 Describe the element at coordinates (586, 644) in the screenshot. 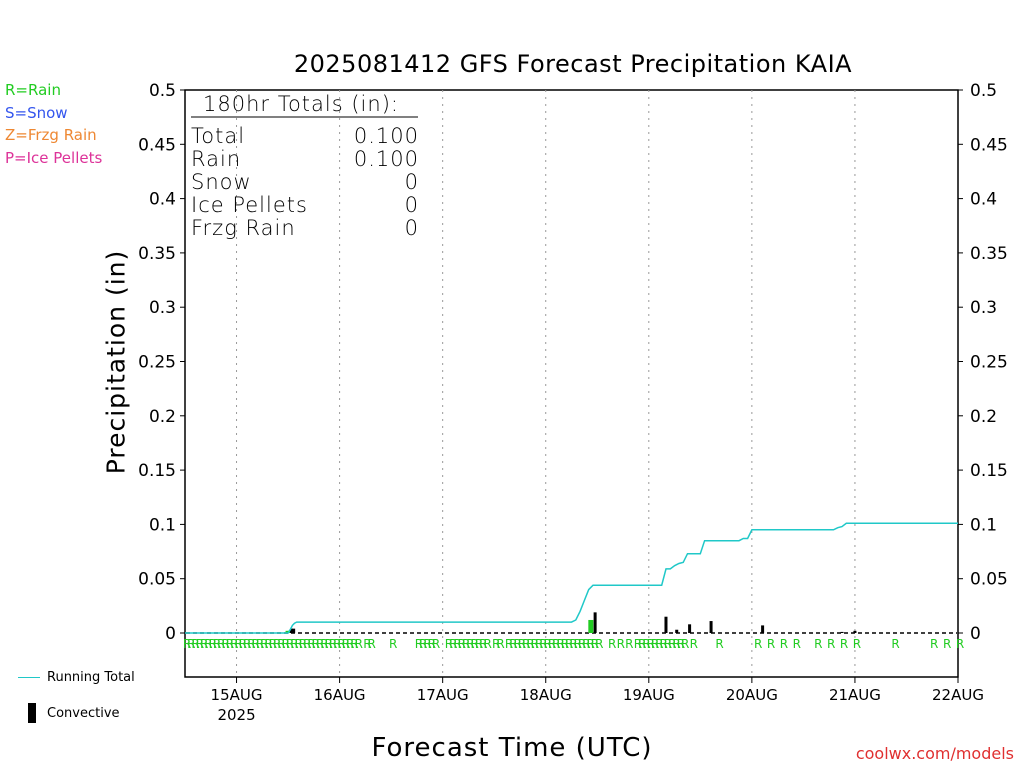

I see `ptype-letter-79: R` at that location.